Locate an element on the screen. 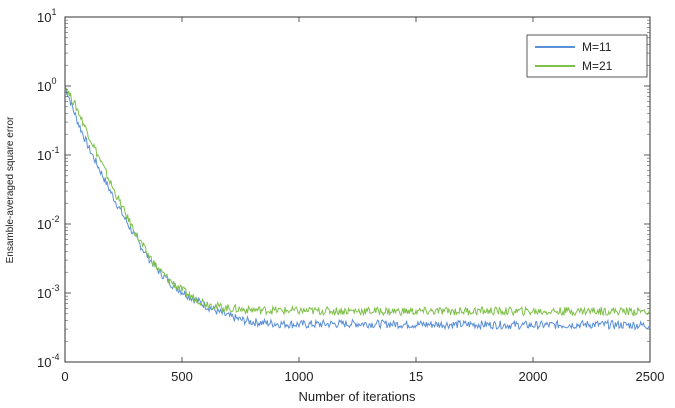 Image resolution: width=675 pixels, height=408 pixels. legend-label-m11: M=11 is located at coordinates (597, 47).